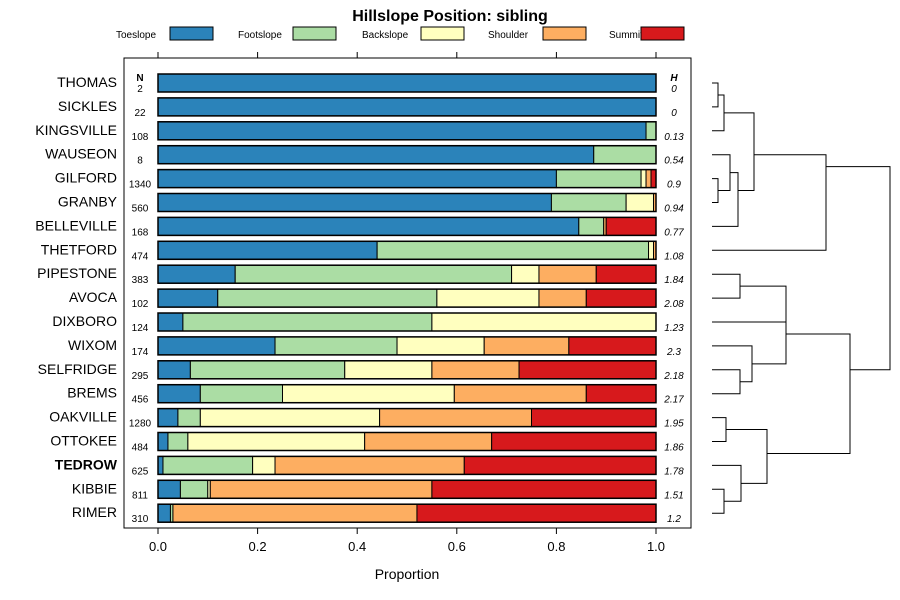 The height and width of the screenshot is (600, 900). What do you see at coordinates (158, 546) in the screenshot?
I see `x-tick-label: 0.0` at bounding box center [158, 546].